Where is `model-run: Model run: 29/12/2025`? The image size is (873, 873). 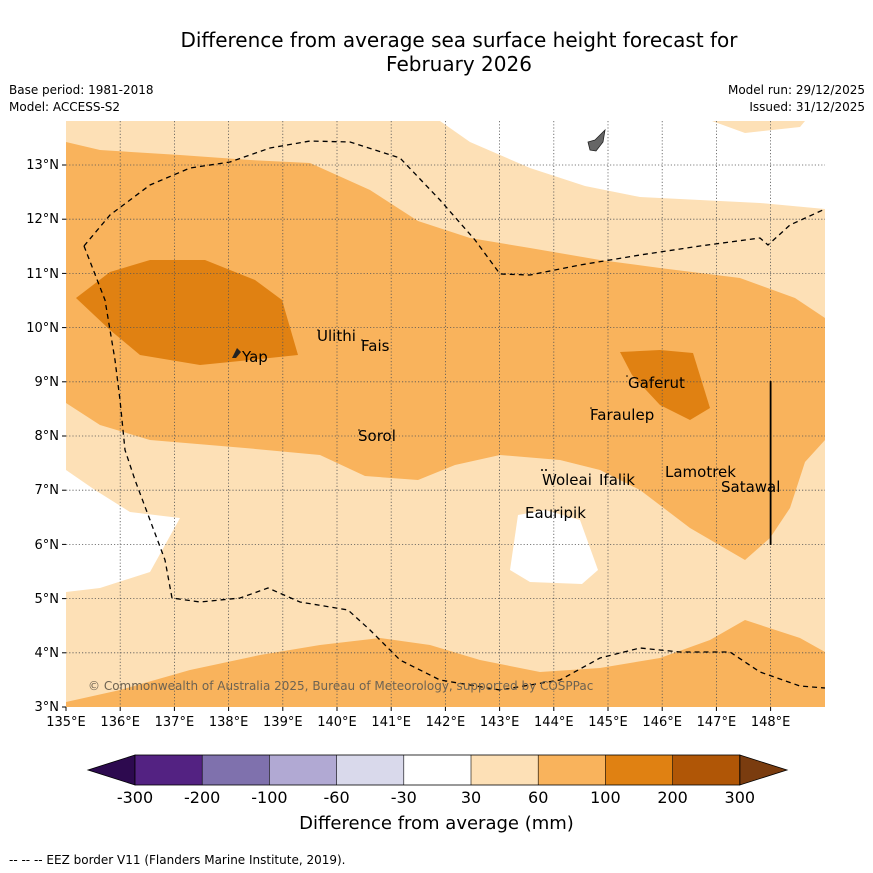 model-run: Model run: 29/12/2025 is located at coordinates (796, 90).